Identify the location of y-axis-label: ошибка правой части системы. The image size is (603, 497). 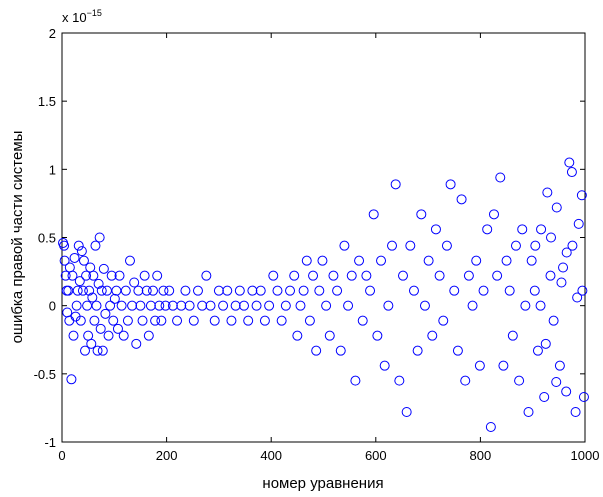
(17, 237).